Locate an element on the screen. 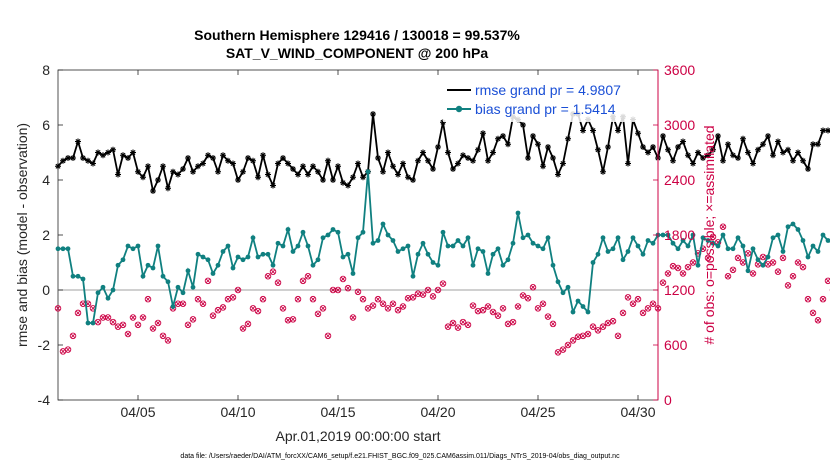 Image resolution: width=830 pixels, height=470 pixels. legend-box is located at coordinates (548, 101).